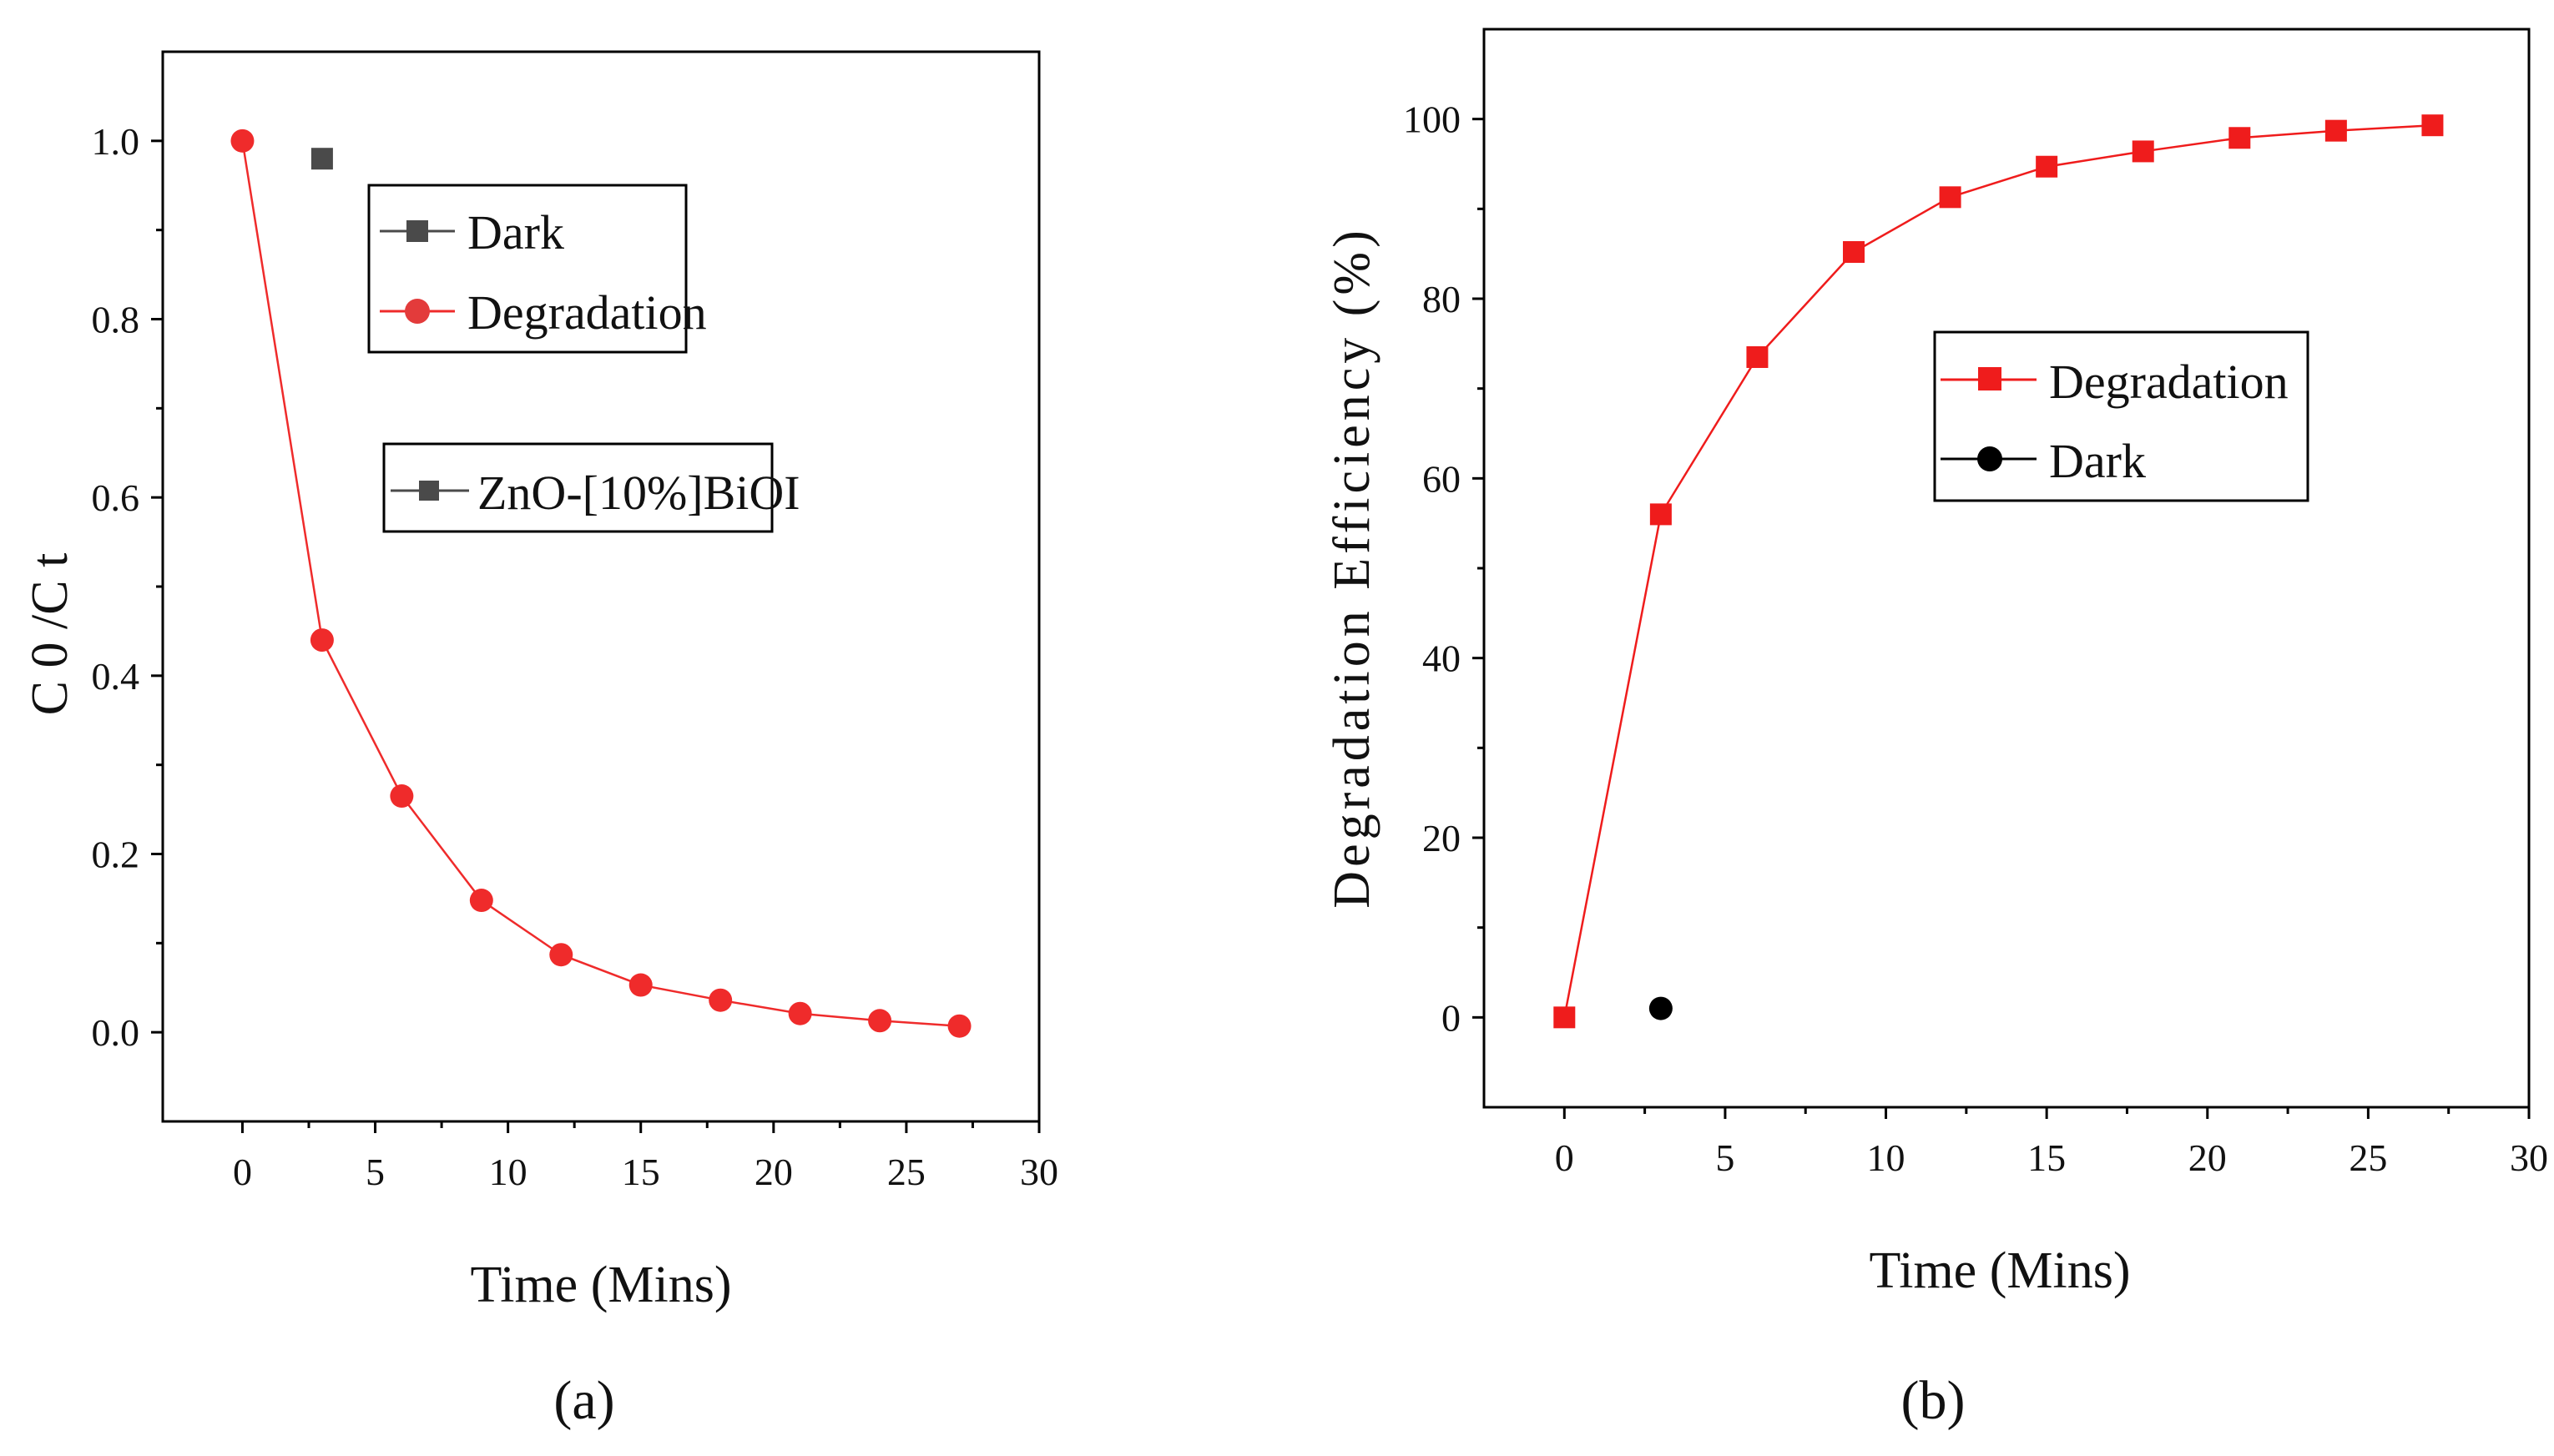 The image size is (2554, 1456). Describe the element at coordinates (1432, 119) in the screenshot. I see `y-tick-label: 100` at that location.